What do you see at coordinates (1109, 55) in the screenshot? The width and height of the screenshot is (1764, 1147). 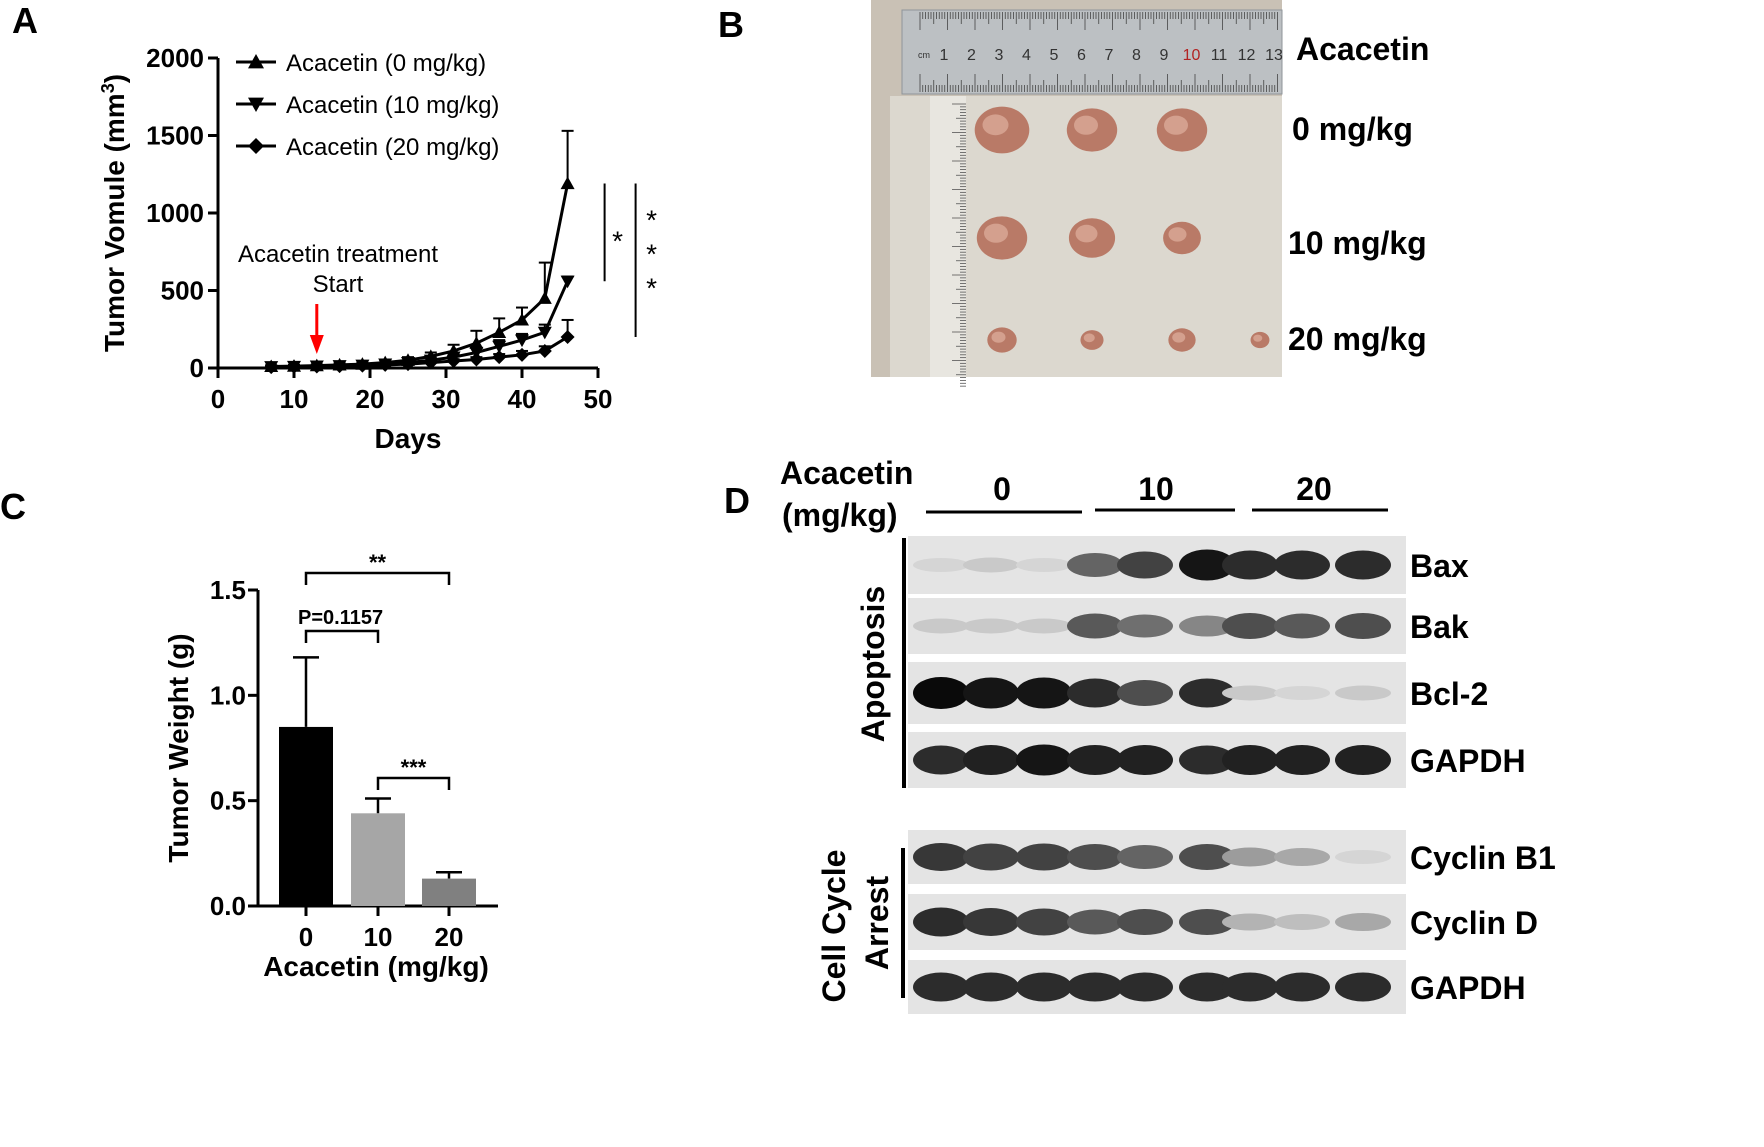 I see `ruler-number: 7` at bounding box center [1109, 55].